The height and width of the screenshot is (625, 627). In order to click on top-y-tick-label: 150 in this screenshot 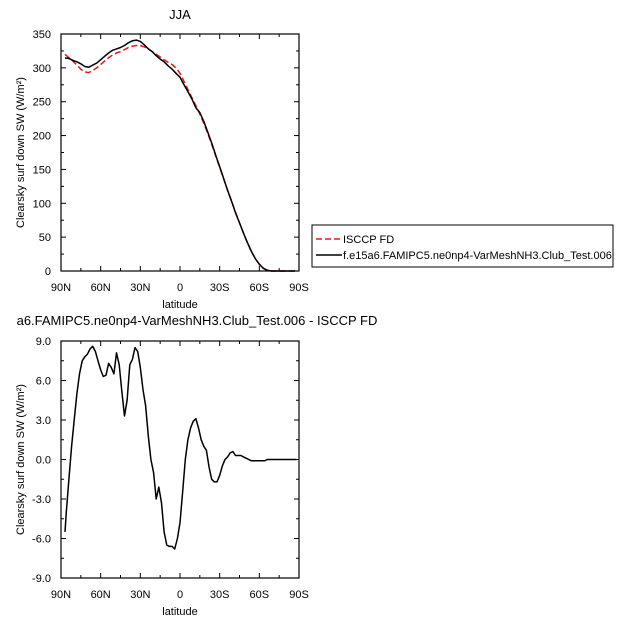, I will do `click(42, 170)`.